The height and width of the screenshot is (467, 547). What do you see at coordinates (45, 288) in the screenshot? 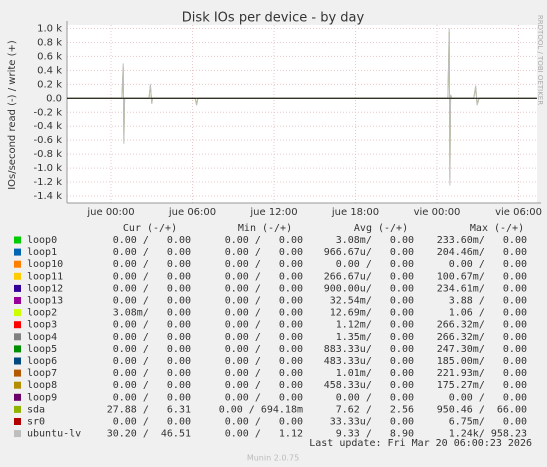
I see `legend-name: loop12` at bounding box center [45, 288].